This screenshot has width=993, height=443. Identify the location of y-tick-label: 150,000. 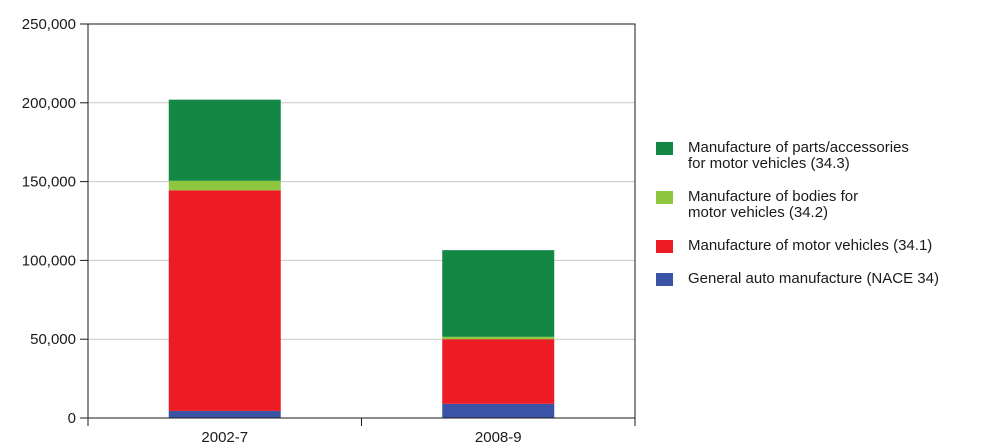
(49, 182).